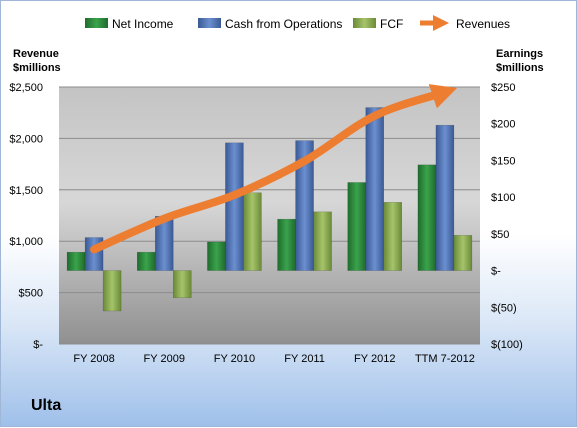 Image resolution: width=577 pixels, height=428 pixels. What do you see at coordinates (164, 359) in the screenshot?
I see `category-label: FY 2009` at bounding box center [164, 359].